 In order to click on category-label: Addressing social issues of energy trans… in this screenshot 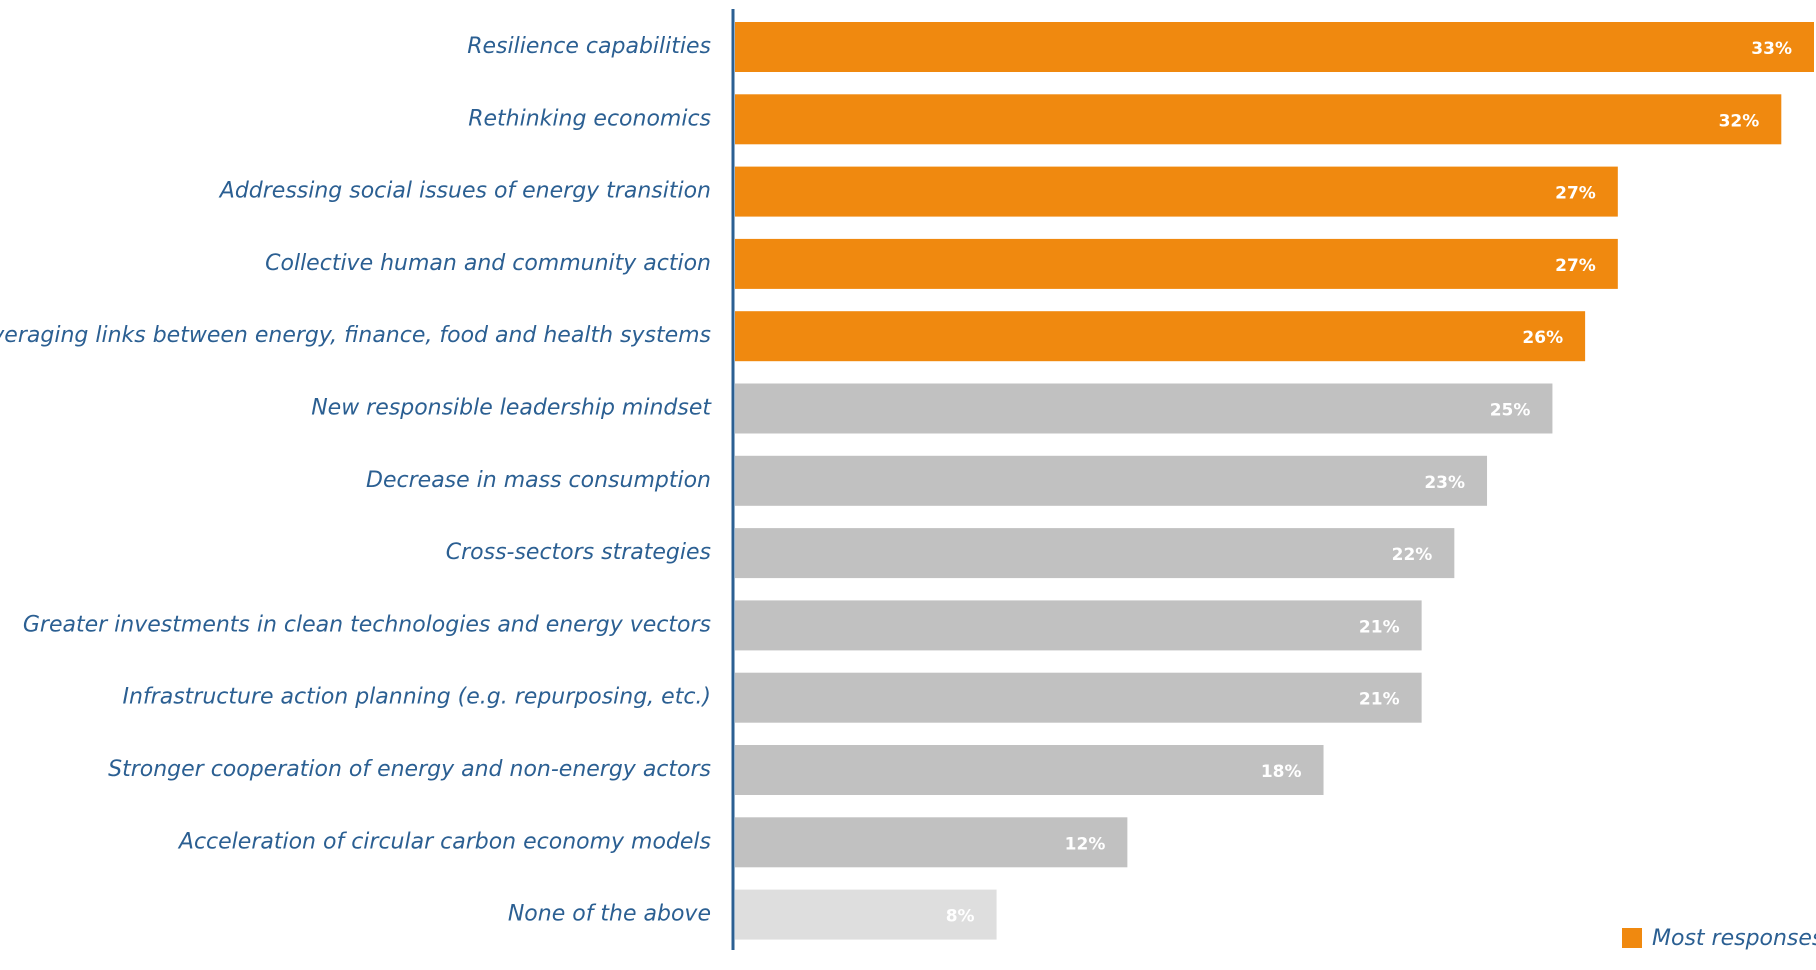, I will do `click(464, 191)`.